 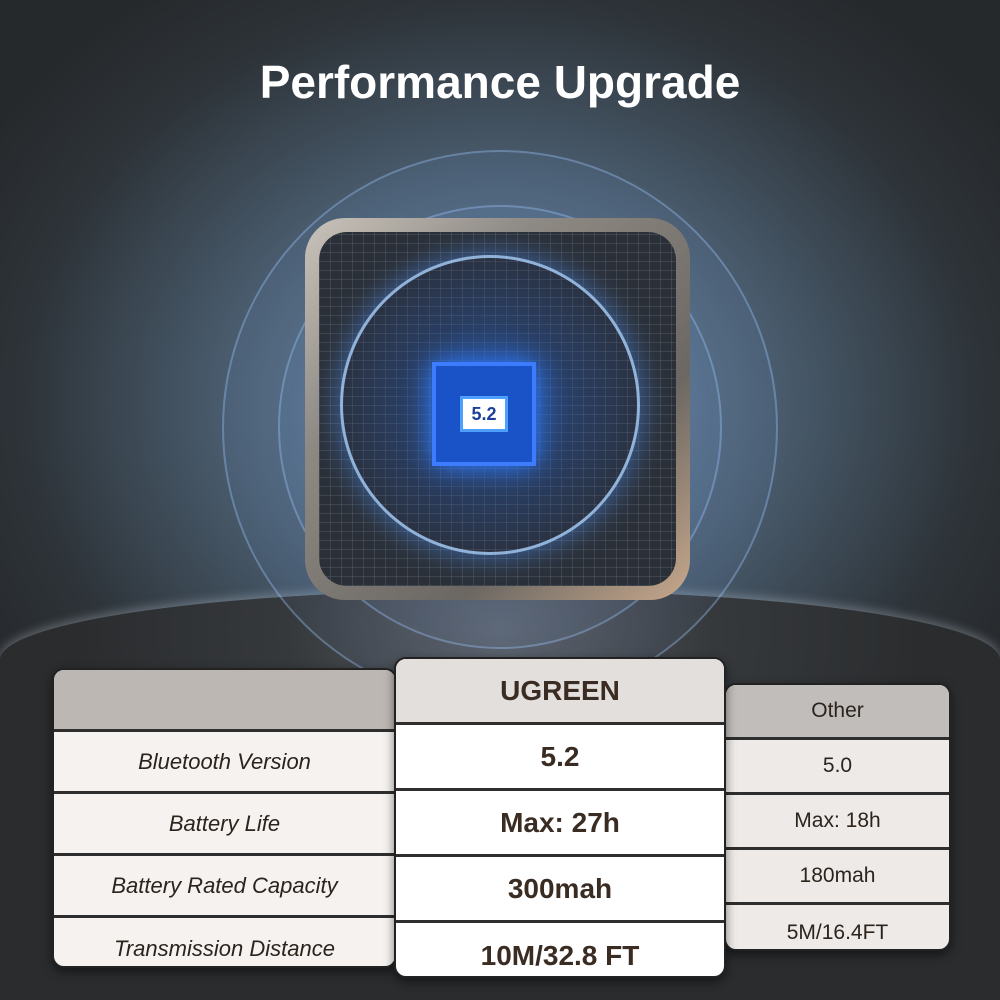 I want to click on ugreen-header: UGREEN, so click(x=560, y=692).